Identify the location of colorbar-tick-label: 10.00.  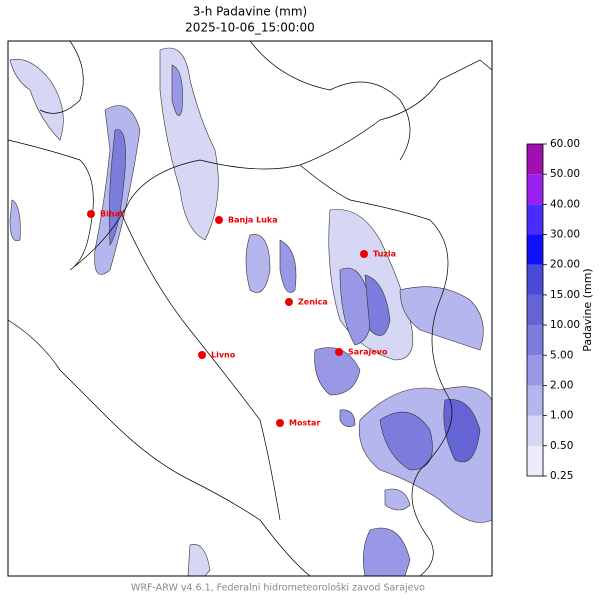
(565, 325).